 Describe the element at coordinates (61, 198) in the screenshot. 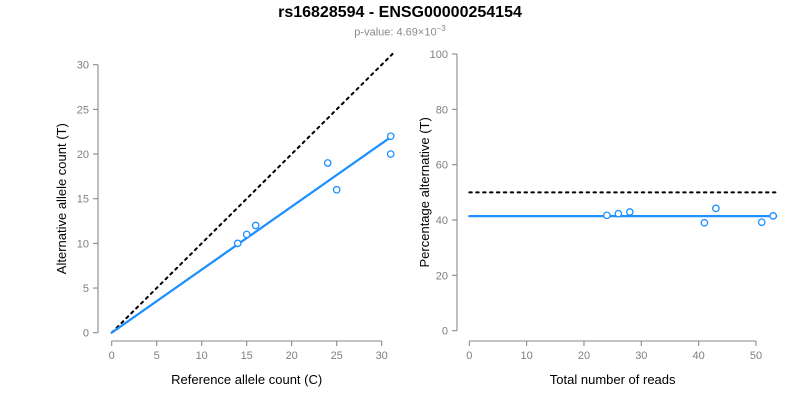

I see `y-axis-title: Alternative allele count (T)` at that location.